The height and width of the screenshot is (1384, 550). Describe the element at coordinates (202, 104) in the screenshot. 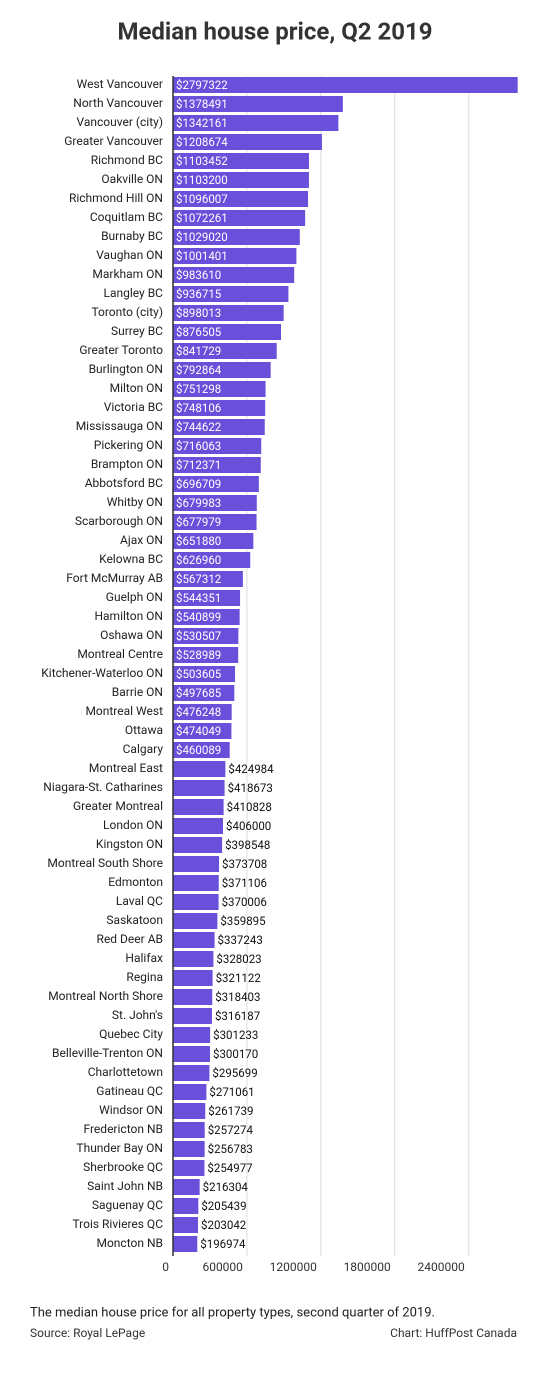

I see `value-label: $1378491` at that location.